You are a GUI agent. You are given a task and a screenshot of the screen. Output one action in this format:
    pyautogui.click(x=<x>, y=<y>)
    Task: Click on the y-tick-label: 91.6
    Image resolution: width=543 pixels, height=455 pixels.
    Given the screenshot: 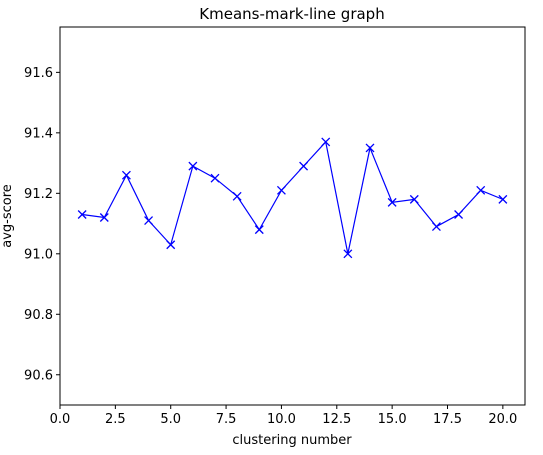 What is the action you would take?
    pyautogui.click(x=38, y=73)
    